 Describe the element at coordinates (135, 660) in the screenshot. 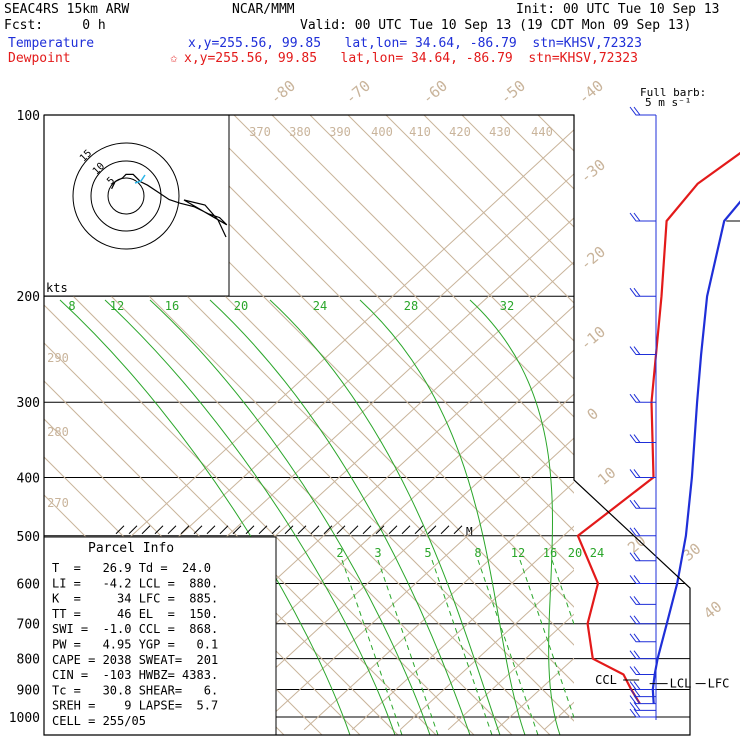

I see `parcel-info-line: CAPE = 2038 SWEAT= 201` at that location.